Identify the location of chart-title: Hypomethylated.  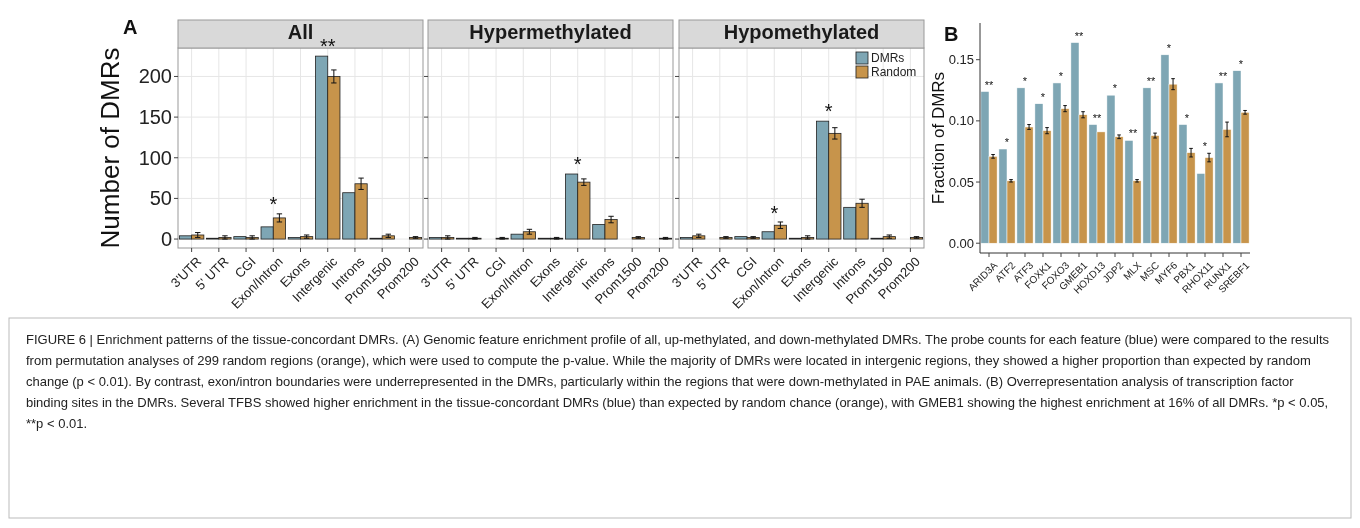
(801, 32).